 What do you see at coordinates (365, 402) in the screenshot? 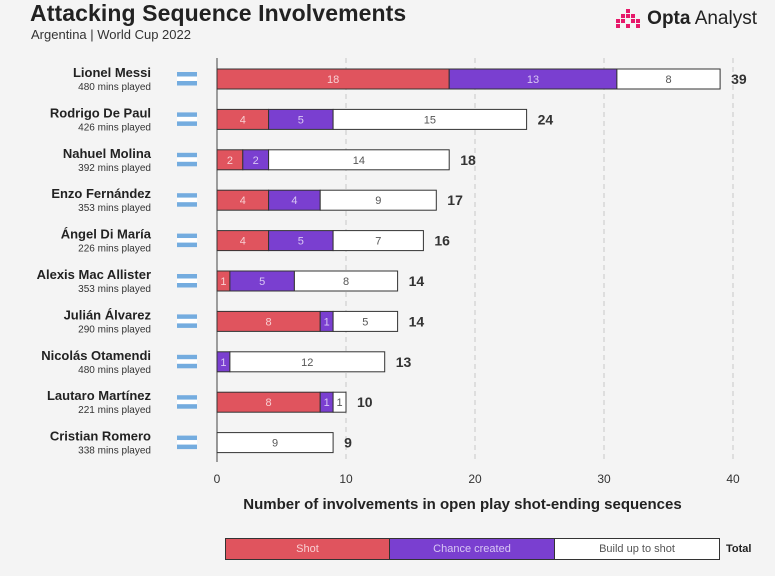
I see `total-label: 10` at bounding box center [365, 402].